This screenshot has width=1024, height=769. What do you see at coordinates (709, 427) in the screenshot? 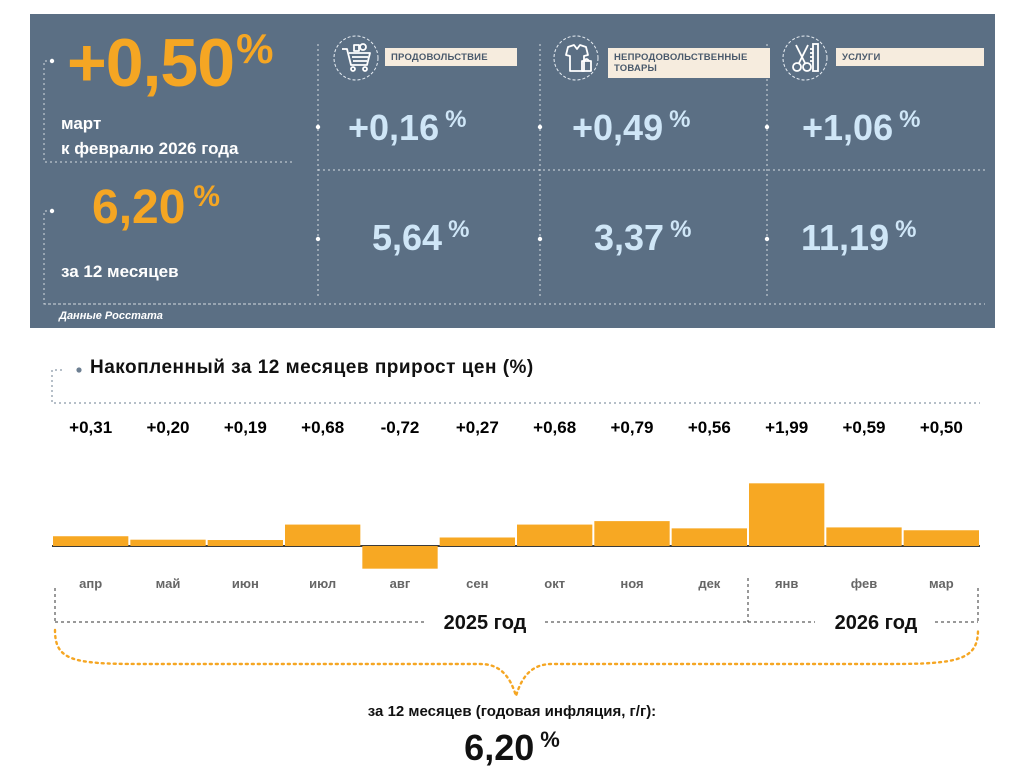
I see `value-label-дек: +0,56` at bounding box center [709, 427].